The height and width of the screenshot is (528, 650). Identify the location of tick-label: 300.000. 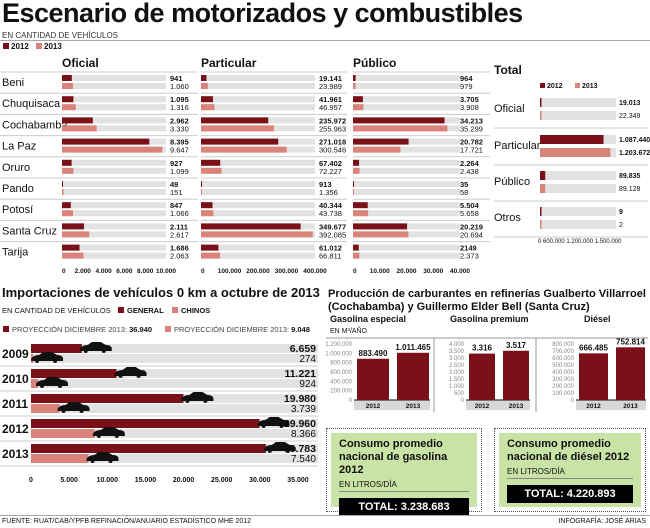
(563, 380).